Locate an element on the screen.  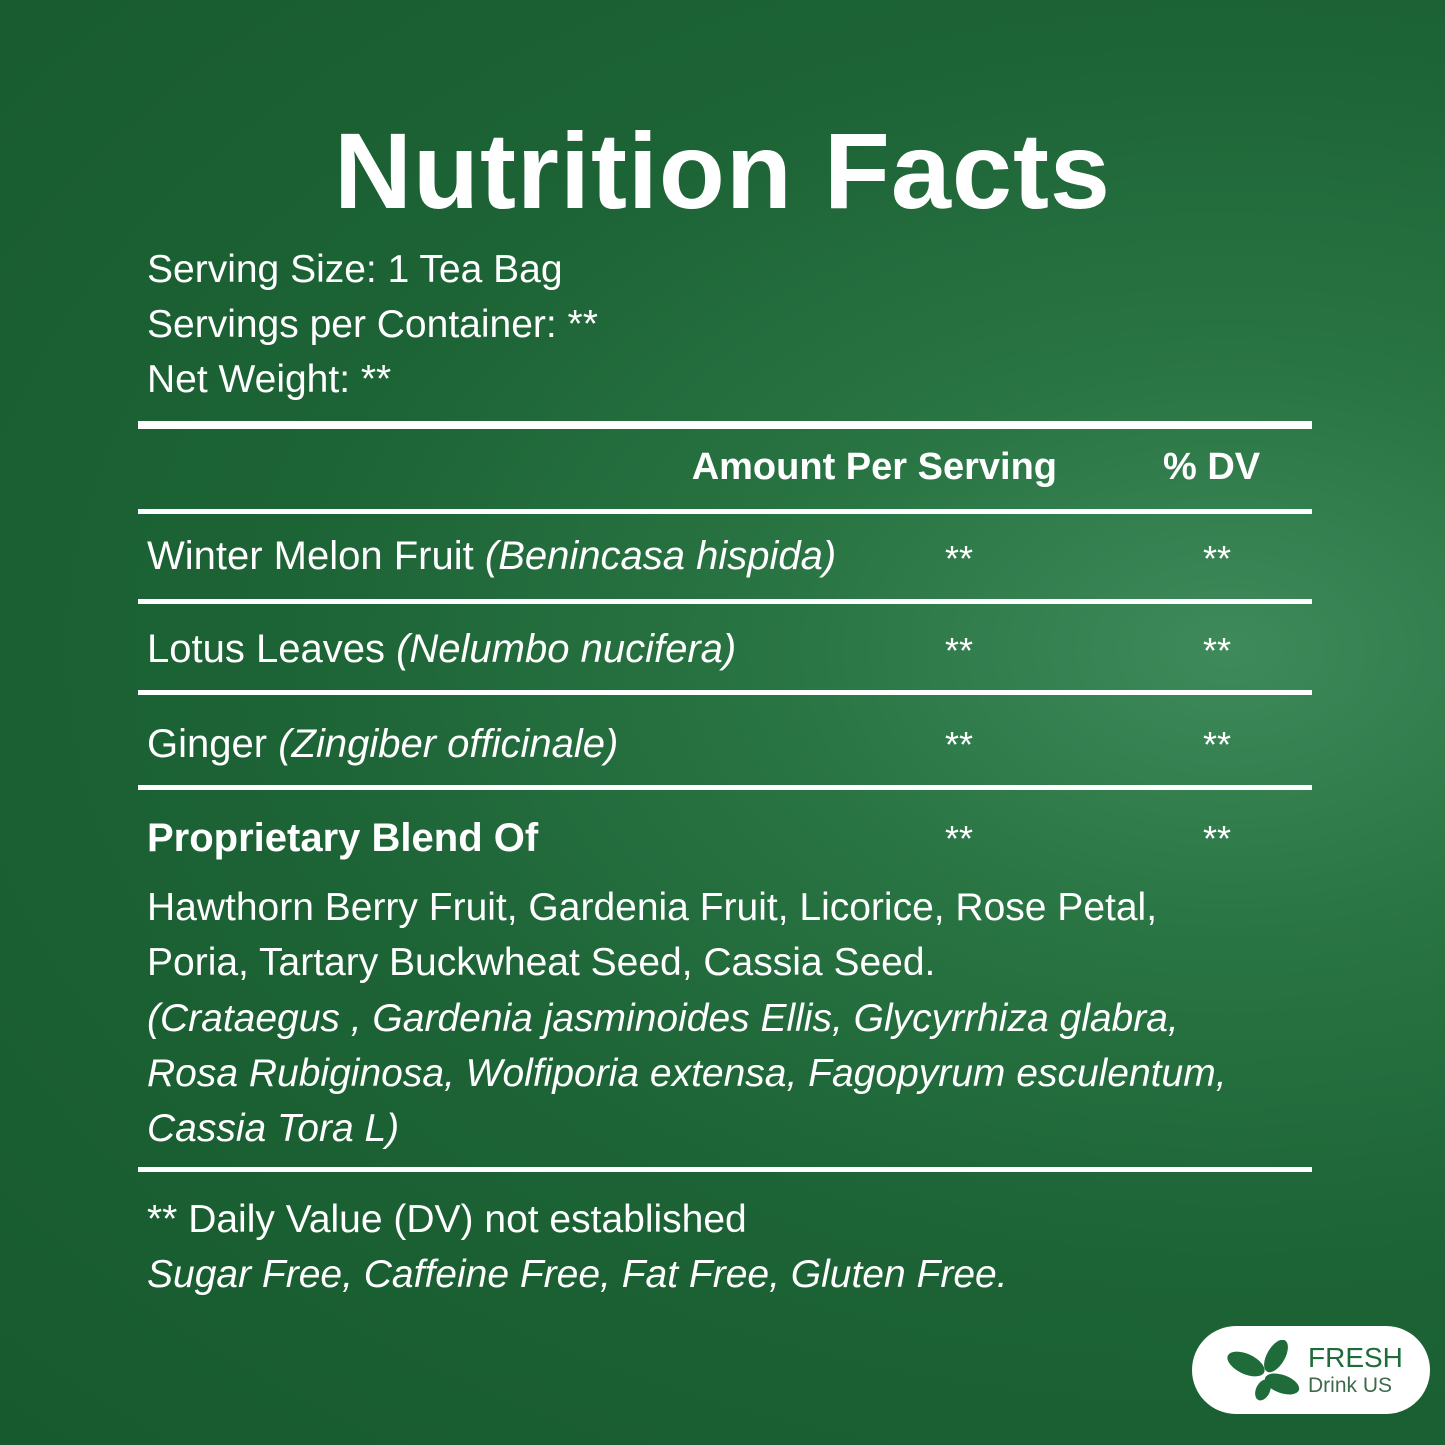
brand-logo: FRESH Drink US is located at coordinates (1311, 1370).